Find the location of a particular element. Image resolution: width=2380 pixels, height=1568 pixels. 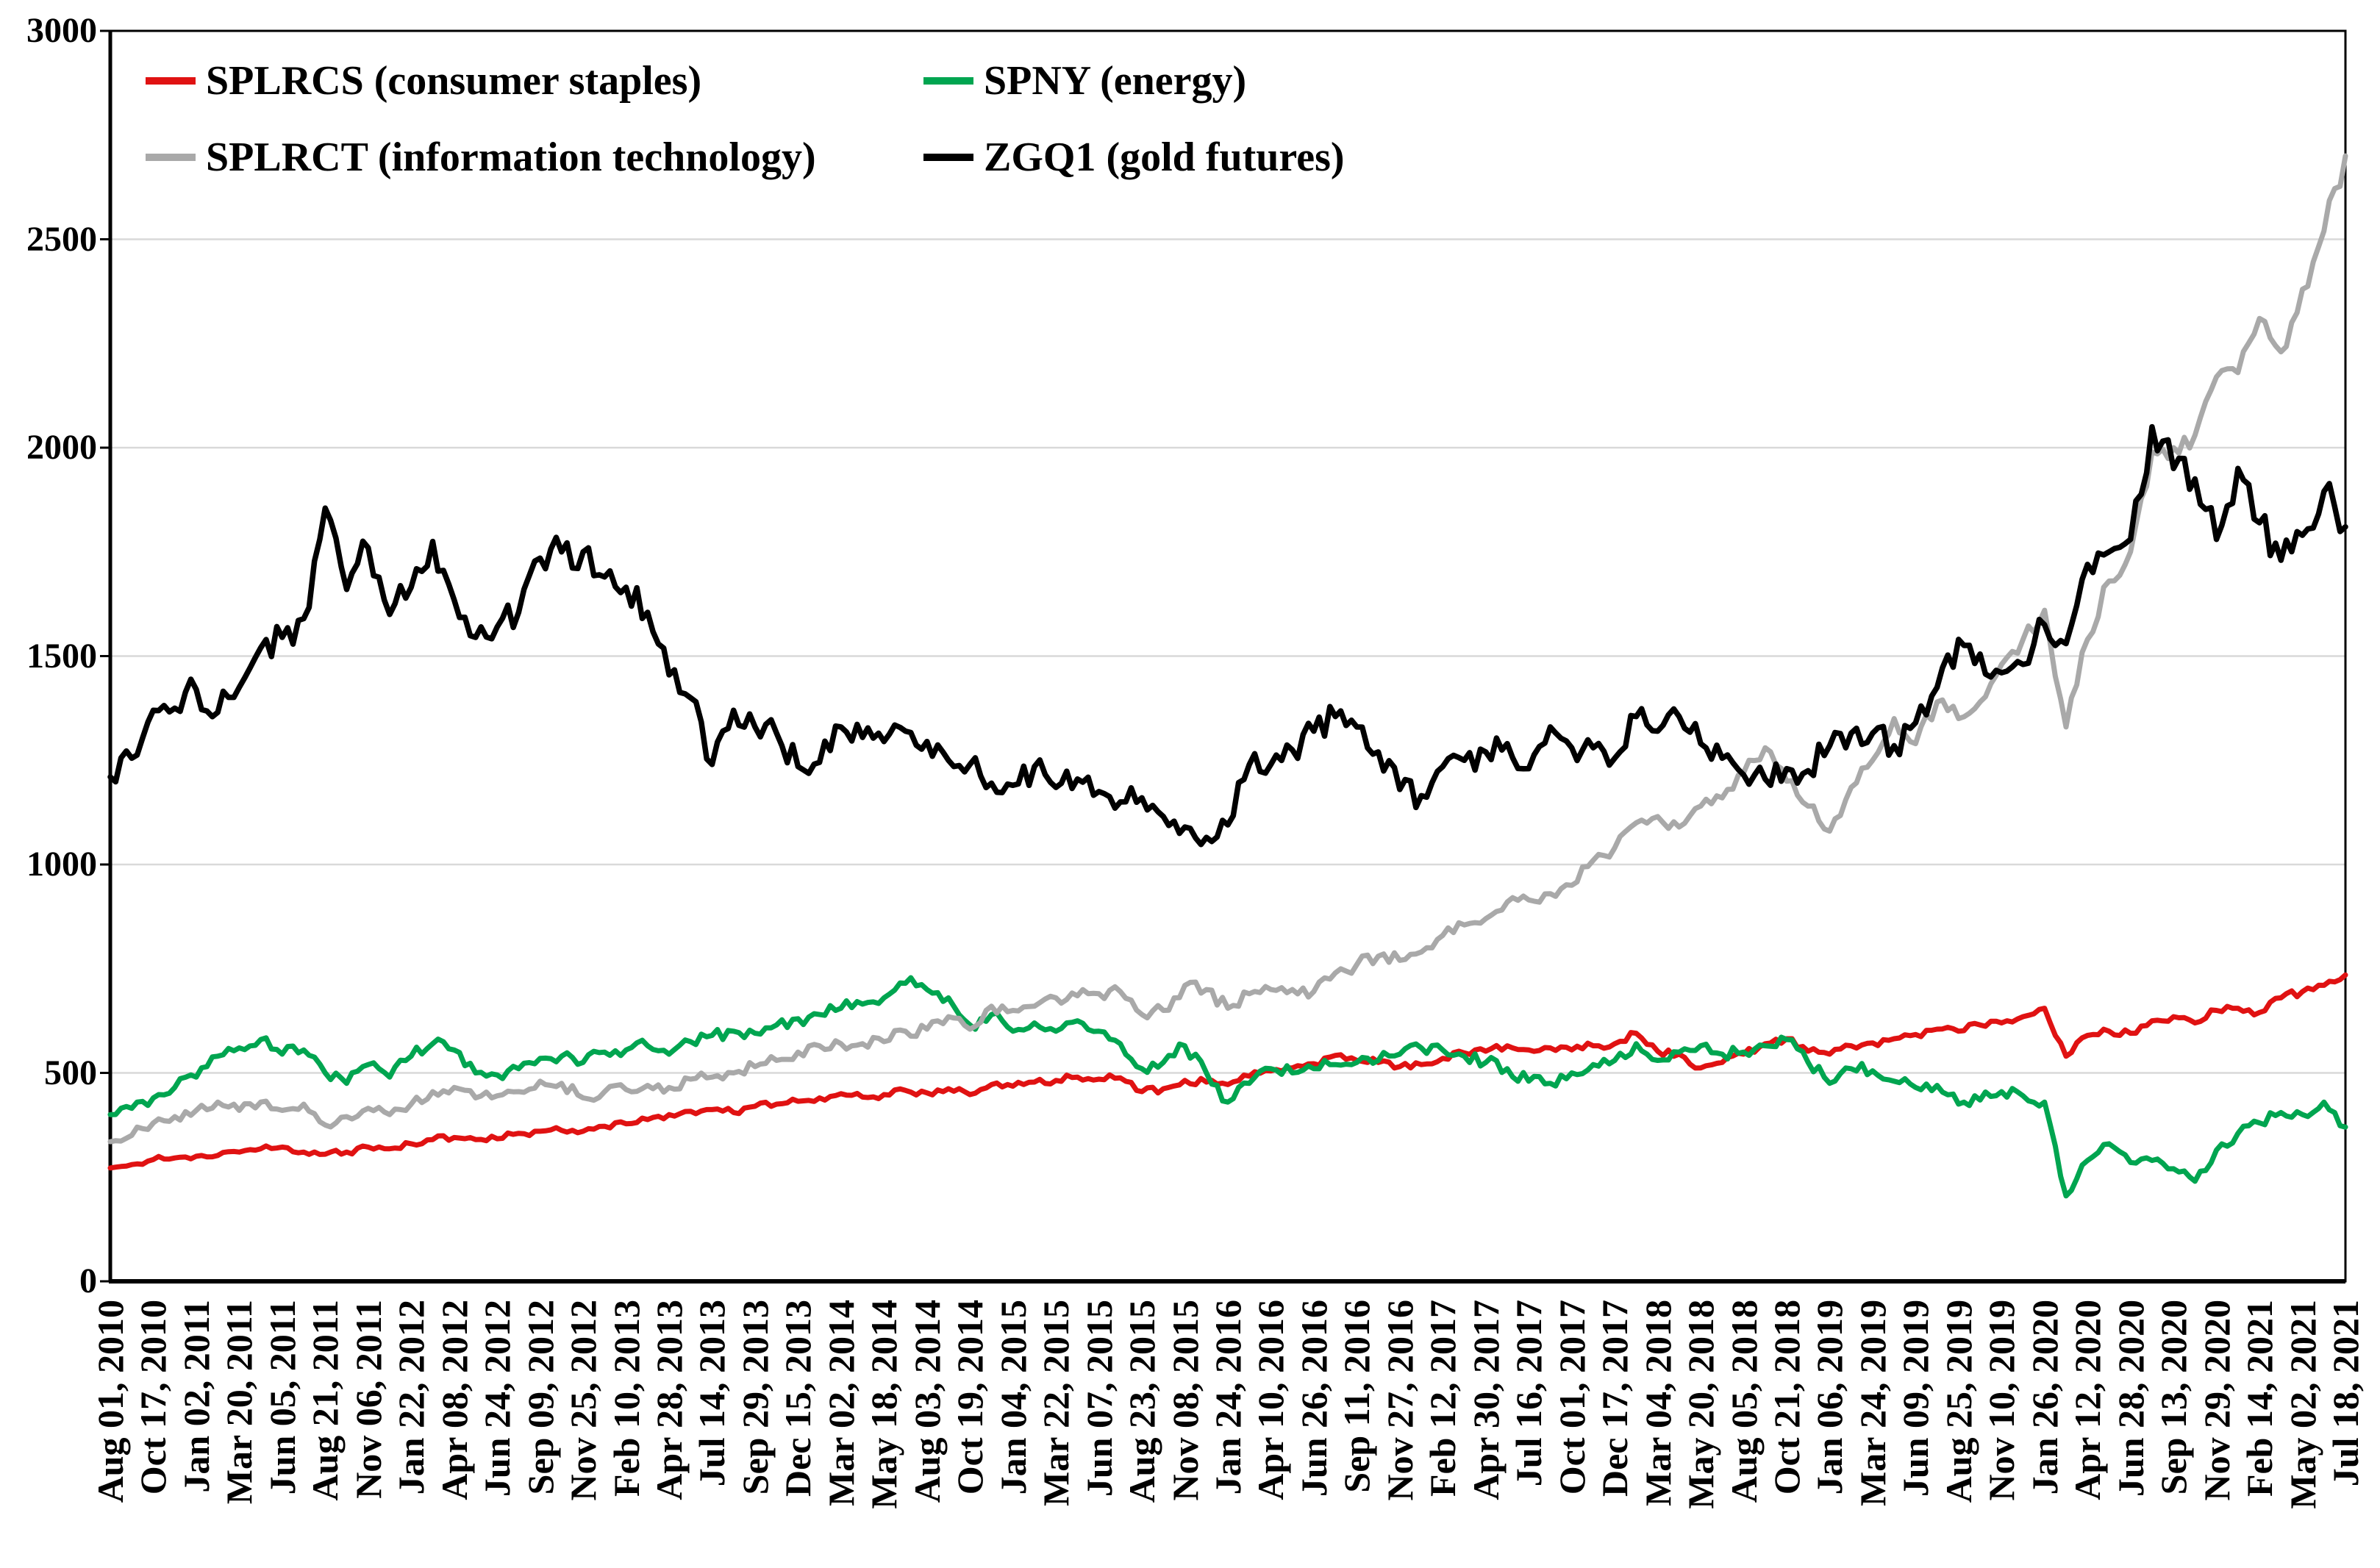

legend-marker-splrct-icon is located at coordinates (171, 157).